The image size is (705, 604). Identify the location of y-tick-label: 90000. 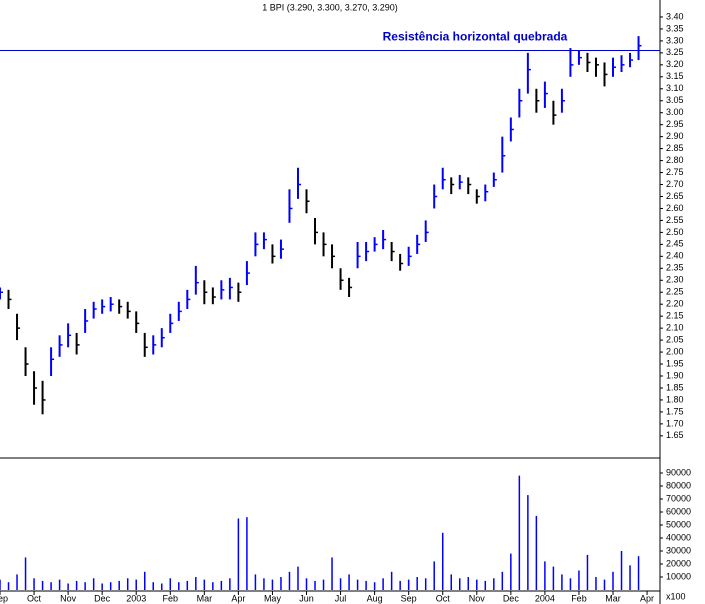
(678, 472).